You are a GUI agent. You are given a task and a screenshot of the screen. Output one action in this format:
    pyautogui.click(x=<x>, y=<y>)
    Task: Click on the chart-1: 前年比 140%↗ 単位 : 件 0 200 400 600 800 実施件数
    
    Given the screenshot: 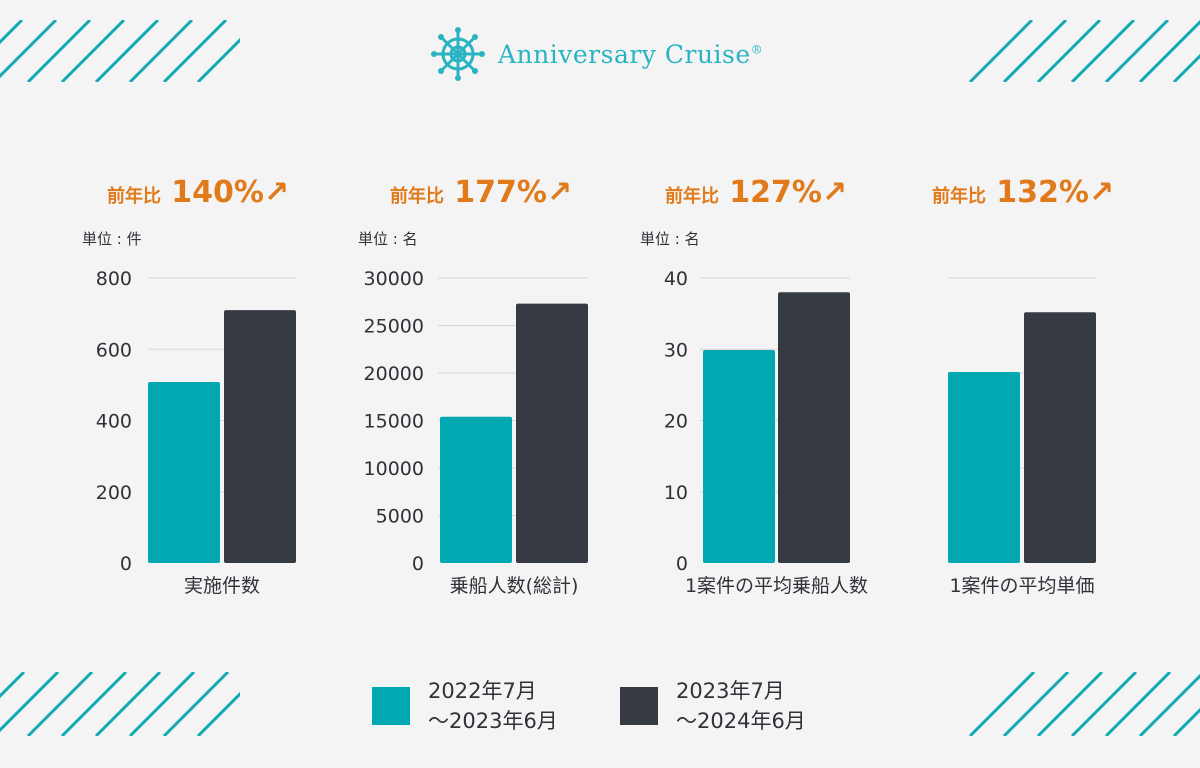 What is the action you would take?
    pyautogui.click(x=189, y=386)
    